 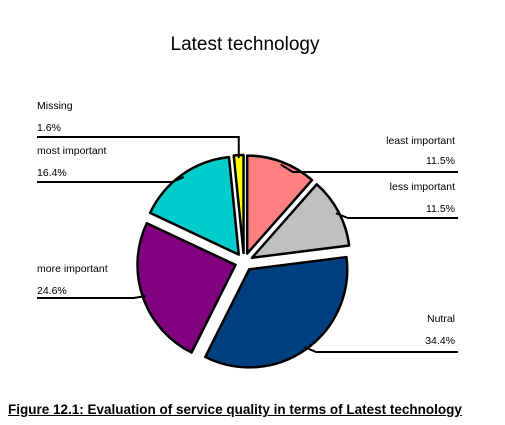 I want to click on pie-slice-nutral, so click(x=276, y=312).